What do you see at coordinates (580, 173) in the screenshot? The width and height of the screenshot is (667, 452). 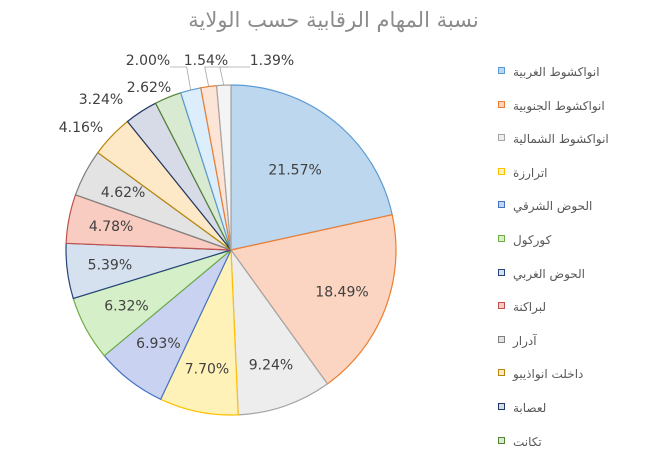 I see `legend-item-4: اترارزة` at bounding box center [580, 173].